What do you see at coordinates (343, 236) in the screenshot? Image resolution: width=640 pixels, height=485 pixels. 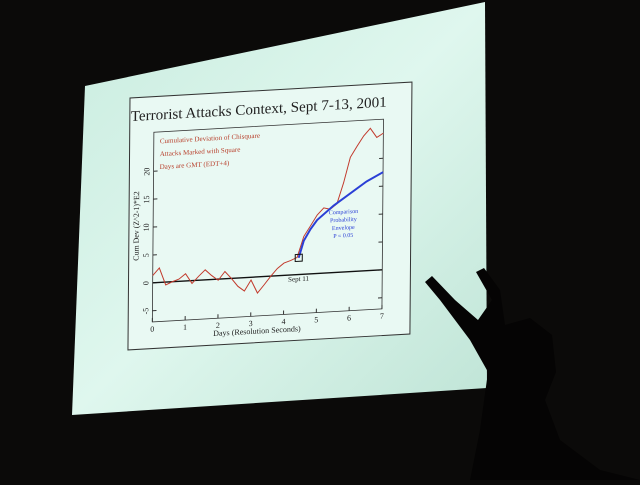 I see `envelope-label: P = 0.05` at bounding box center [343, 236].